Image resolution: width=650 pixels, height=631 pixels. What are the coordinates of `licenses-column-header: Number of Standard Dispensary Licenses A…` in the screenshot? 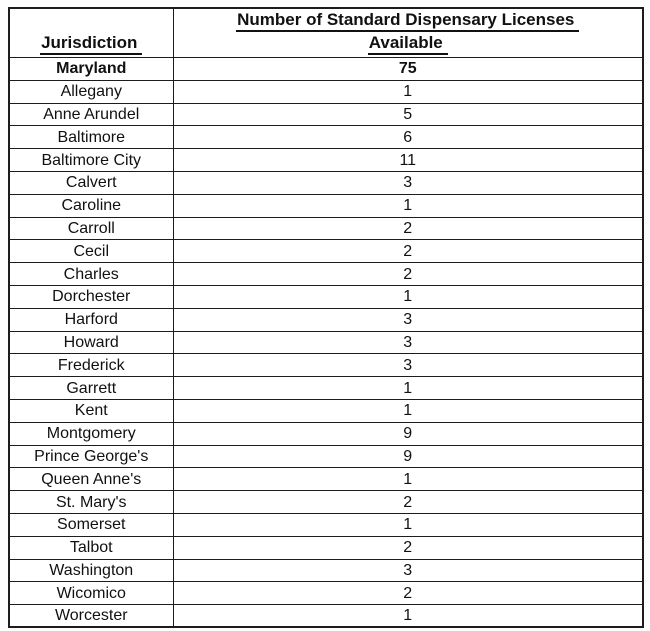 It's located at (408, 32).